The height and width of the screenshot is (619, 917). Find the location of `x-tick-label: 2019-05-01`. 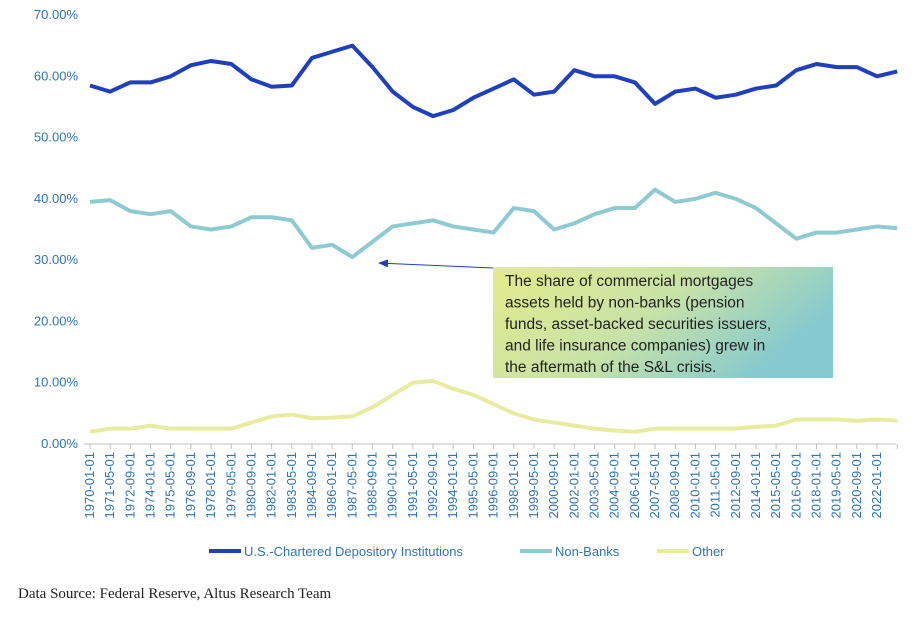

x-tick-label: 2019-05-01 is located at coordinates (836, 485).